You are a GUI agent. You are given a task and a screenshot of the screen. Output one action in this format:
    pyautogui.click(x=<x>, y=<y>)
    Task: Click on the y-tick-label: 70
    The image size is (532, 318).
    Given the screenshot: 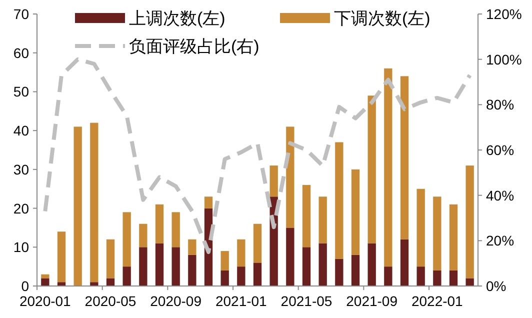 What is the action you would take?
    pyautogui.click(x=21, y=14)
    